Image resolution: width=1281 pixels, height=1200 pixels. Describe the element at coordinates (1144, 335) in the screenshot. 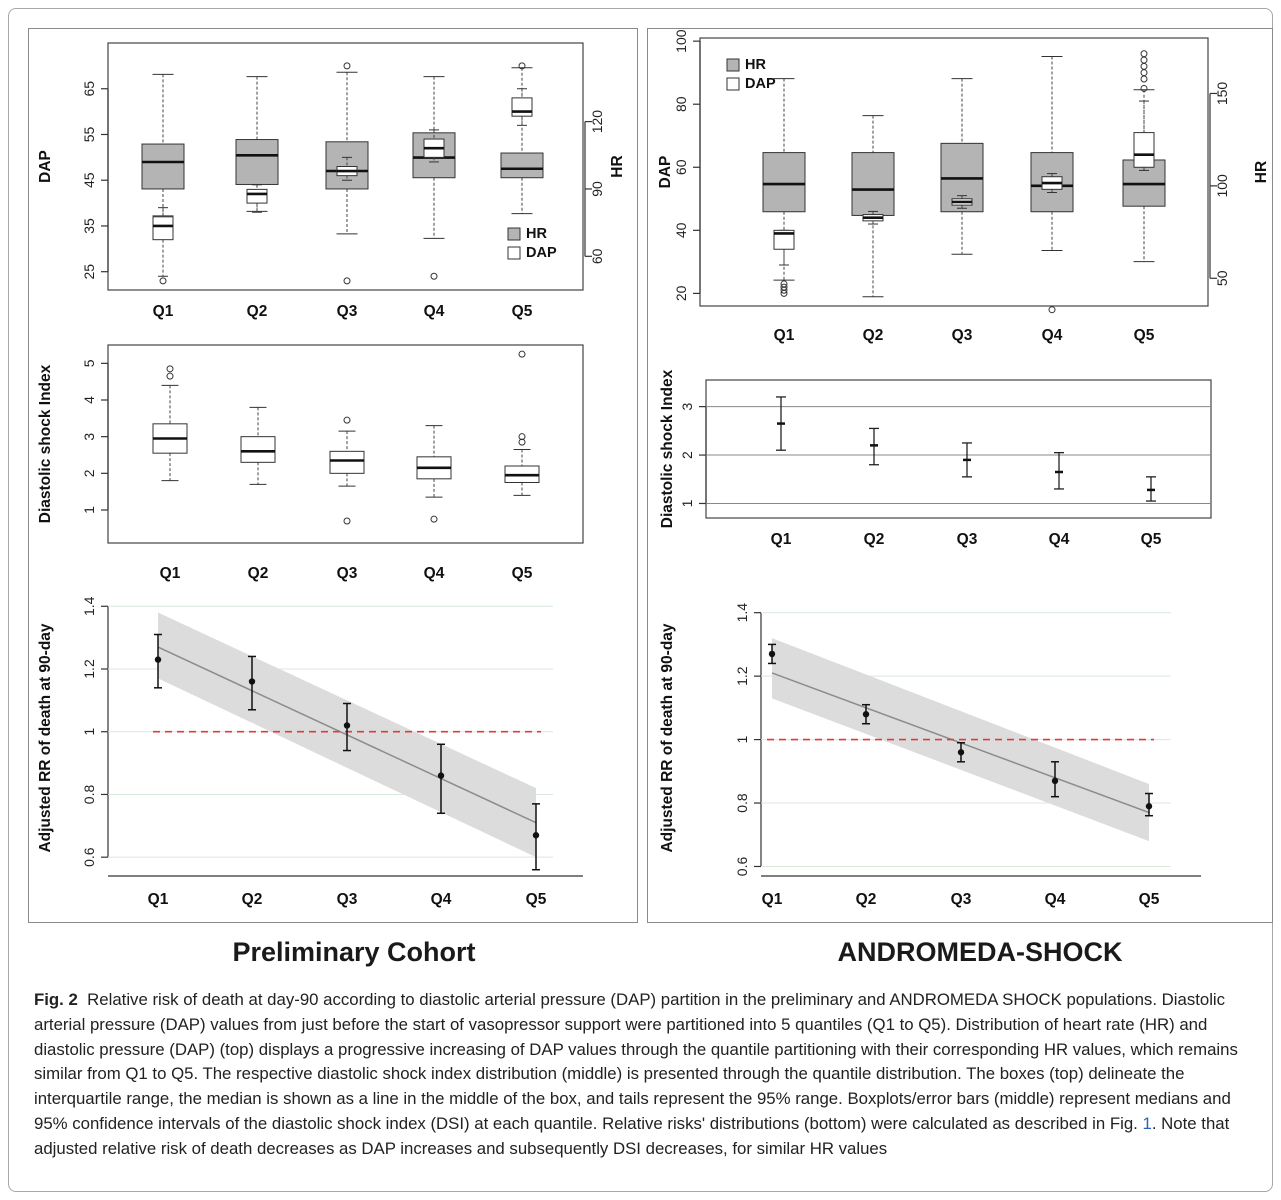

I see `right-top-x-tick-label: Q5` at that location.